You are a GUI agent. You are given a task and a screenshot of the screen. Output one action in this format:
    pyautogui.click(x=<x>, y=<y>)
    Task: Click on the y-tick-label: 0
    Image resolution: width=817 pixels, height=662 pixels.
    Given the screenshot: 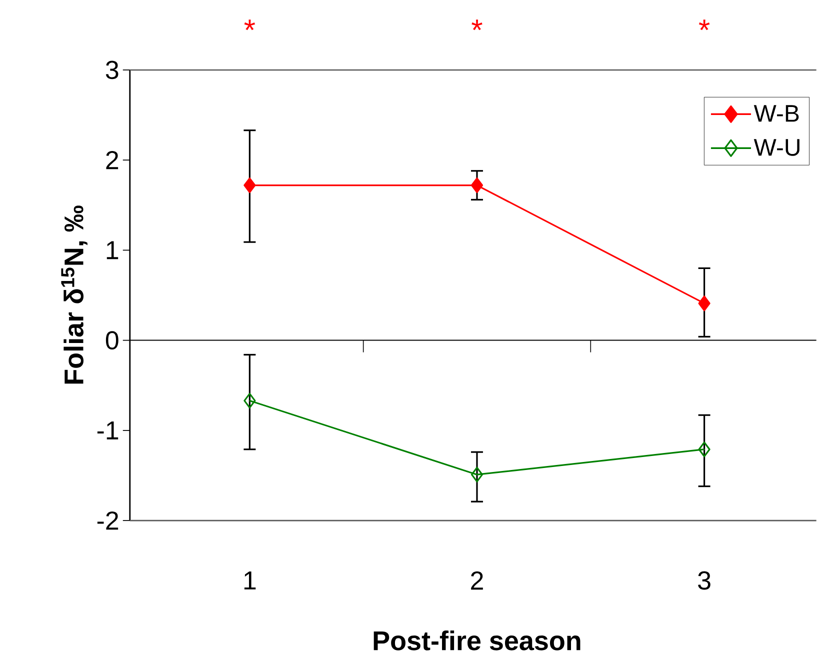 What is the action you would take?
    pyautogui.click(x=112, y=340)
    